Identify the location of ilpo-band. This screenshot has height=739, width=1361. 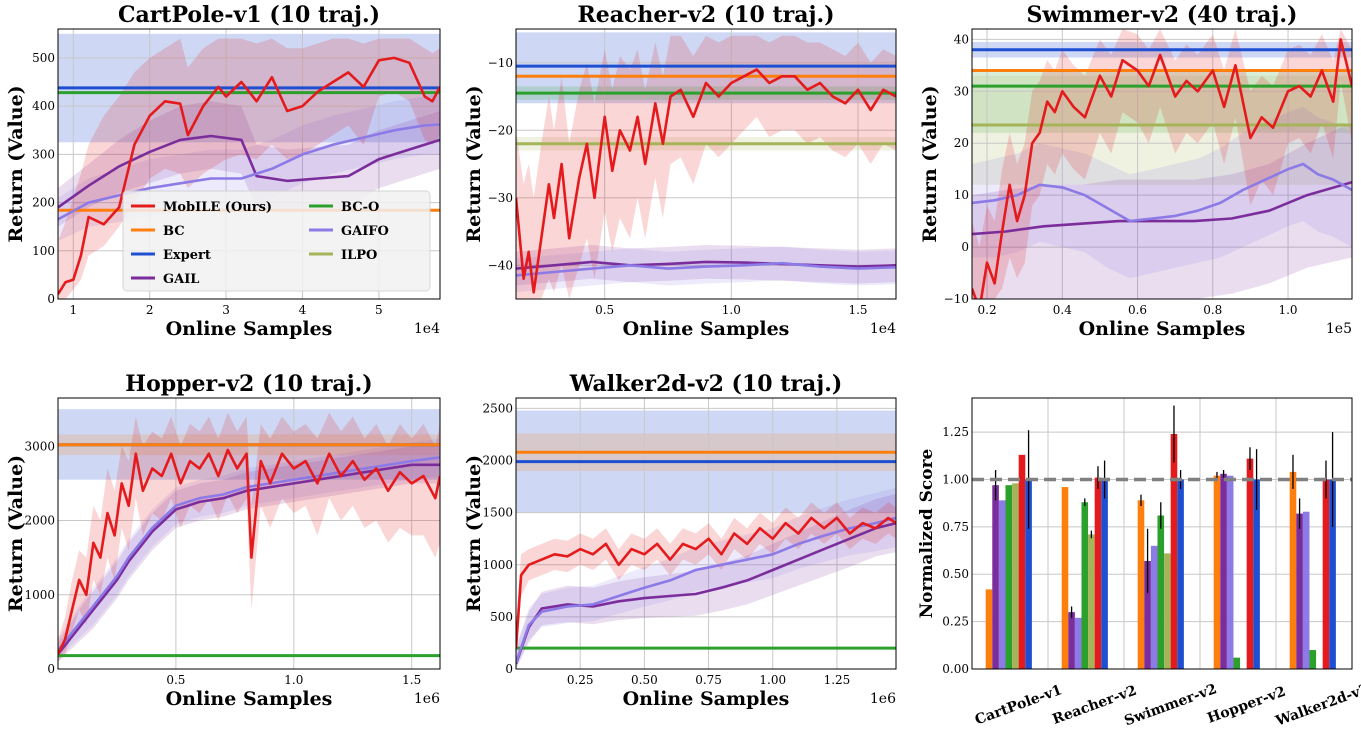
(1162, 130).